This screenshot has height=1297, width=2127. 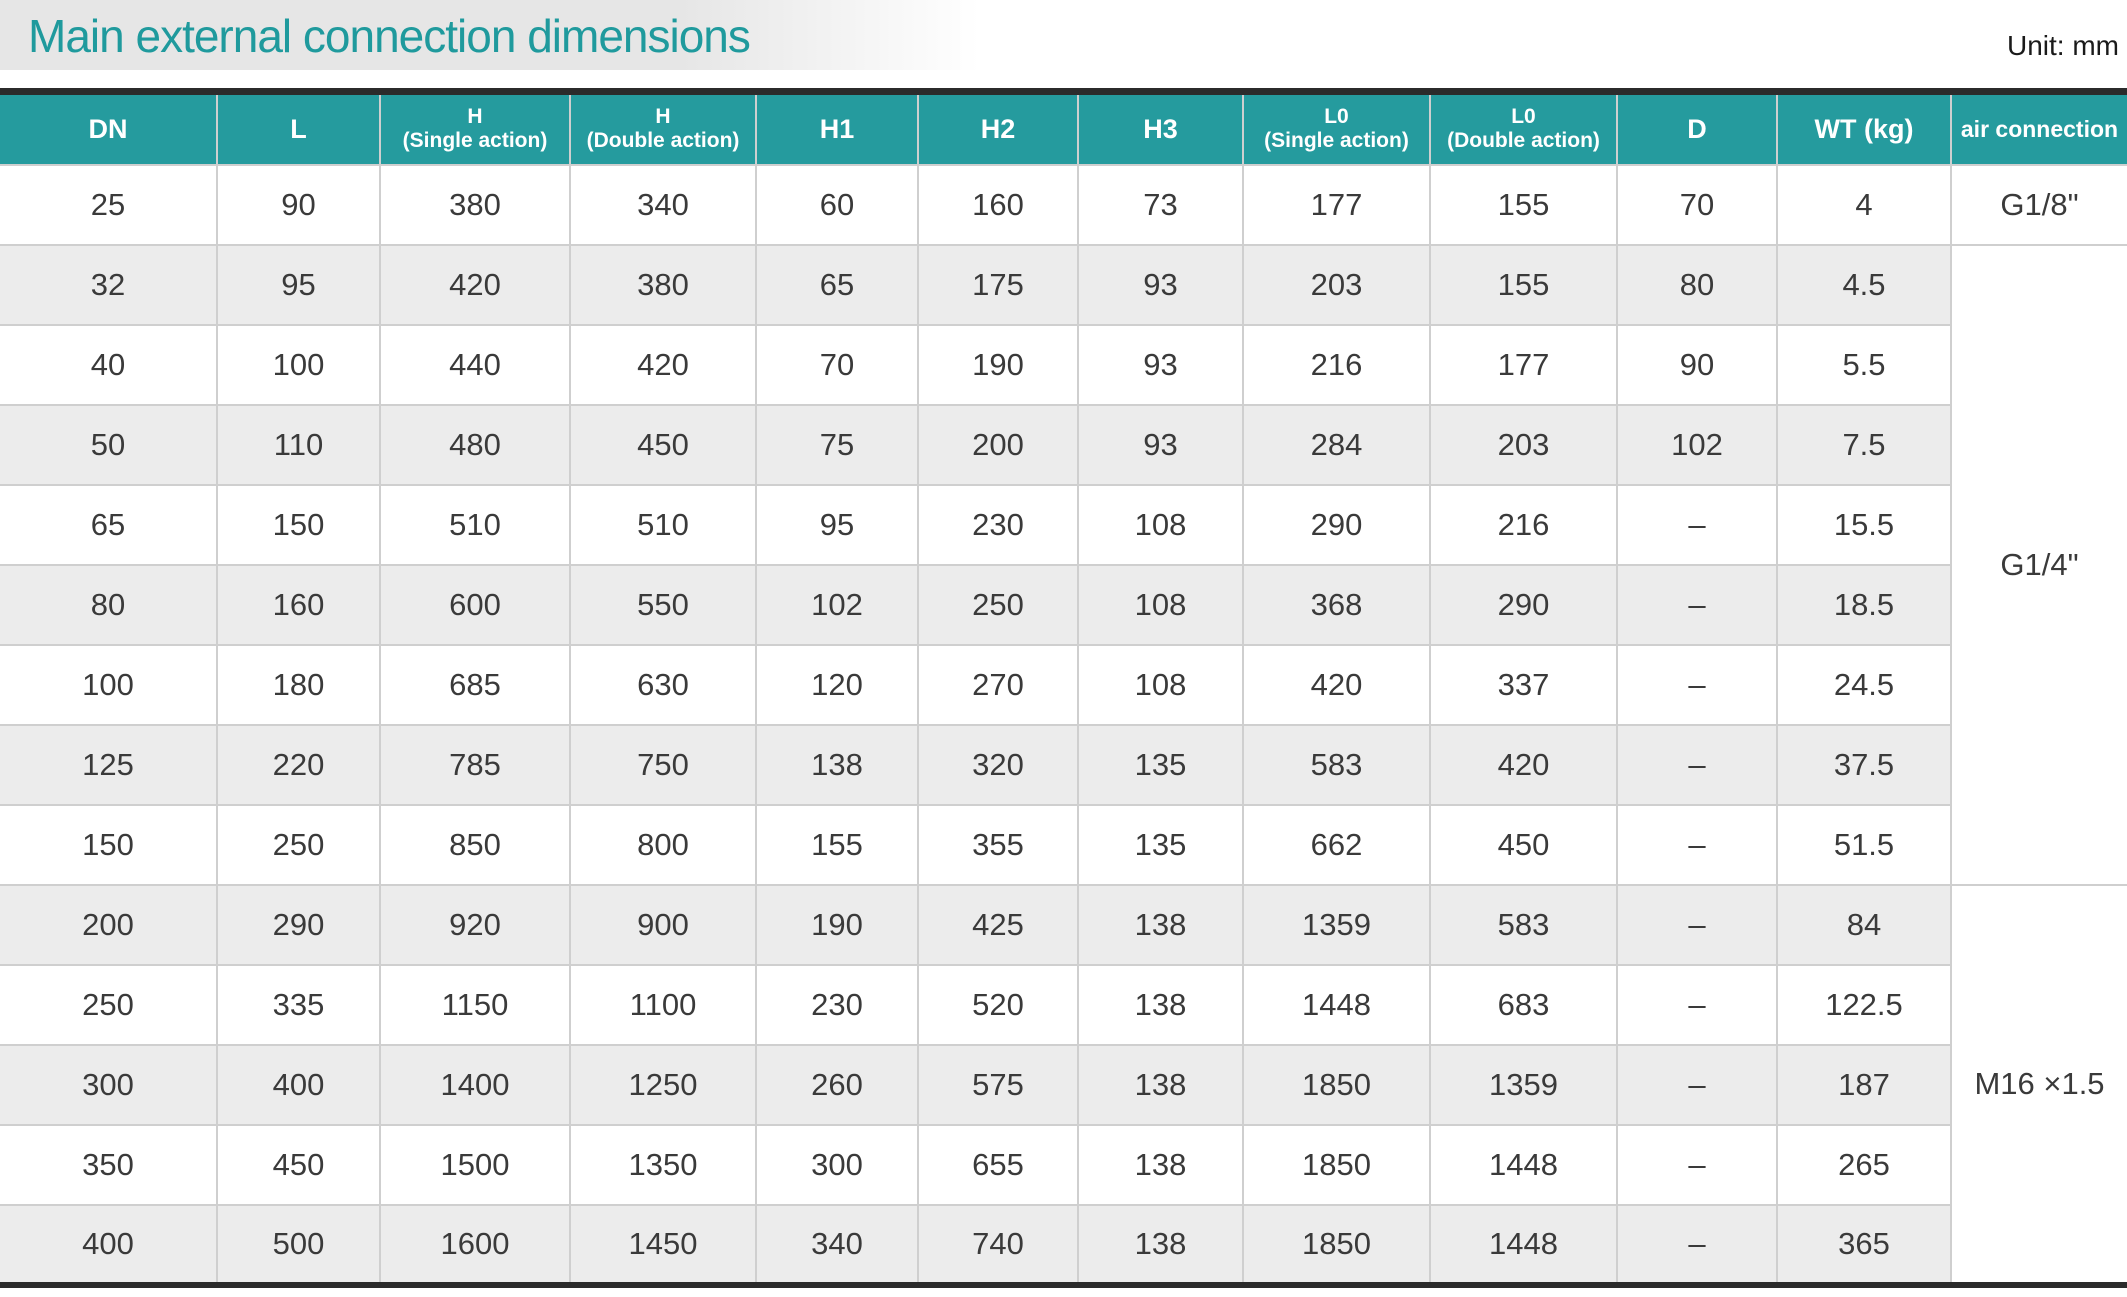 What do you see at coordinates (1864, 524) in the screenshot?
I see `cell-wt: 15.5` at bounding box center [1864, 524].